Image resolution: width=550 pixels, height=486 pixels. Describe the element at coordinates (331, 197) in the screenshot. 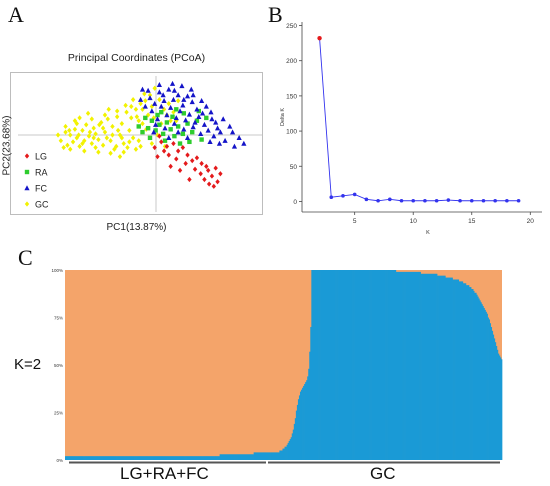

I see `delta-point-k3` at that location.